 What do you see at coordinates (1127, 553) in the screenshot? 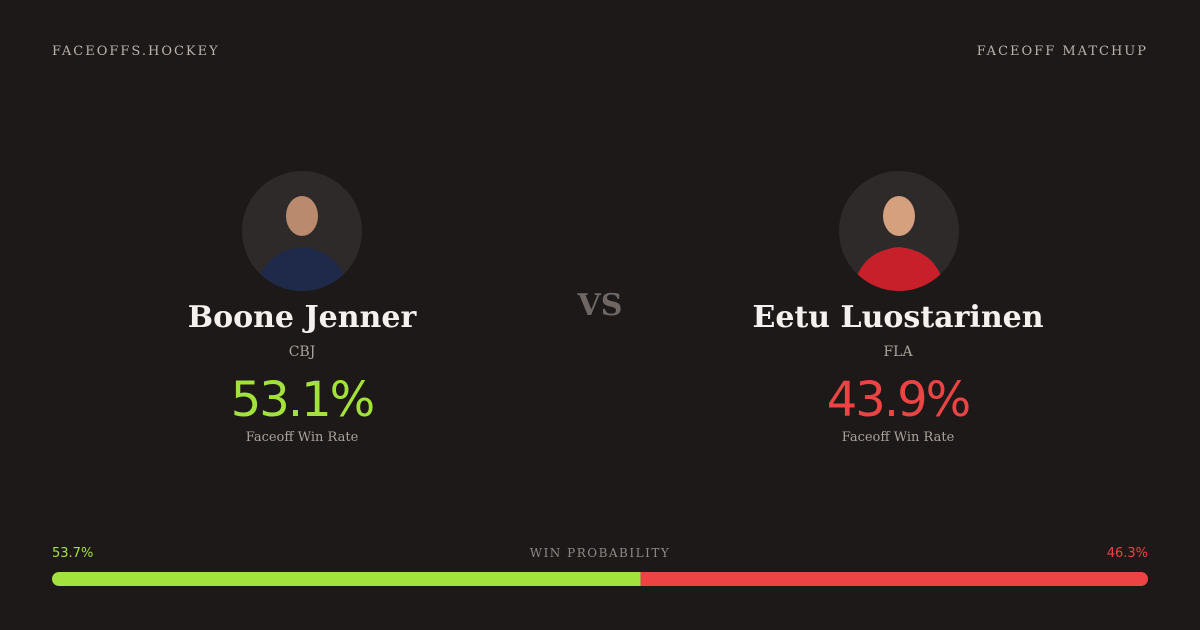
I see `right-probability: 46.3%` at bounding box center [1127, 553].